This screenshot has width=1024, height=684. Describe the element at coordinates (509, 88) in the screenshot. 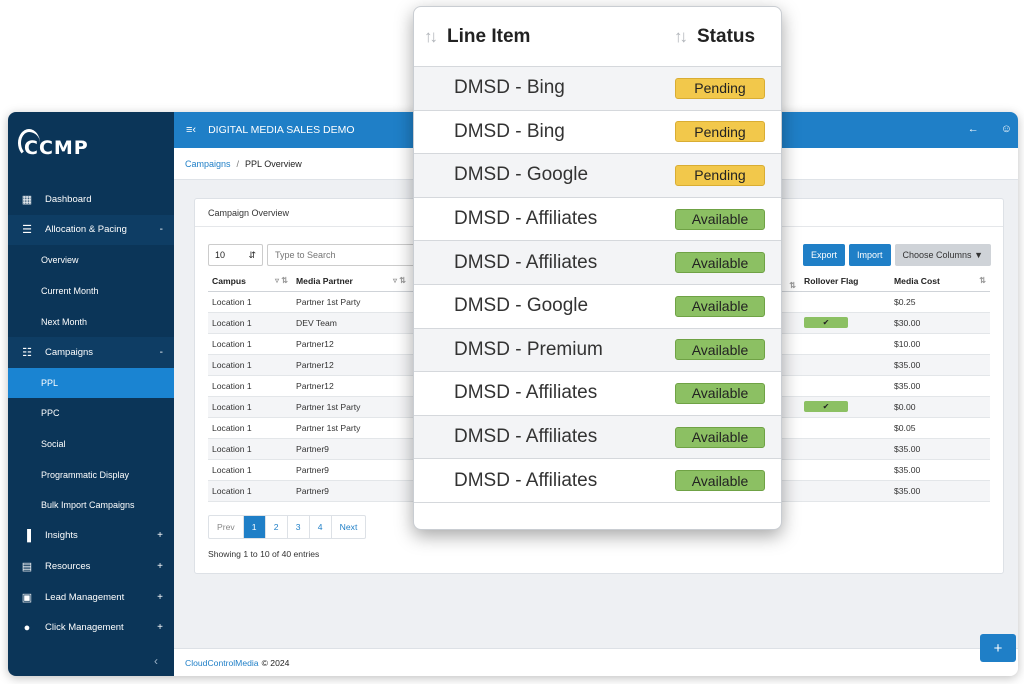

I see `line-item-name: DMSD - Bing` at that location.